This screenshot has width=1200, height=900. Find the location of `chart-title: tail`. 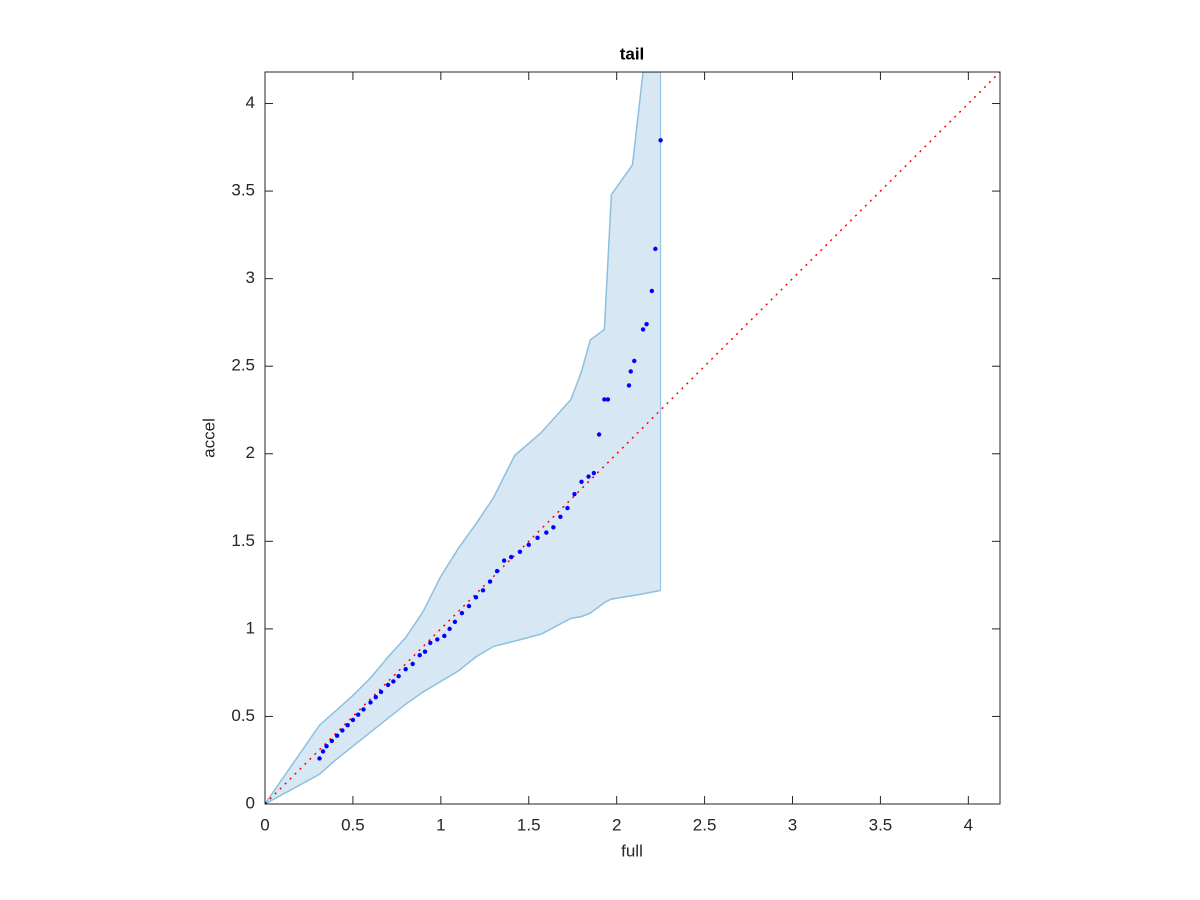

chart-title: tail is located at coordinates (632, 53).